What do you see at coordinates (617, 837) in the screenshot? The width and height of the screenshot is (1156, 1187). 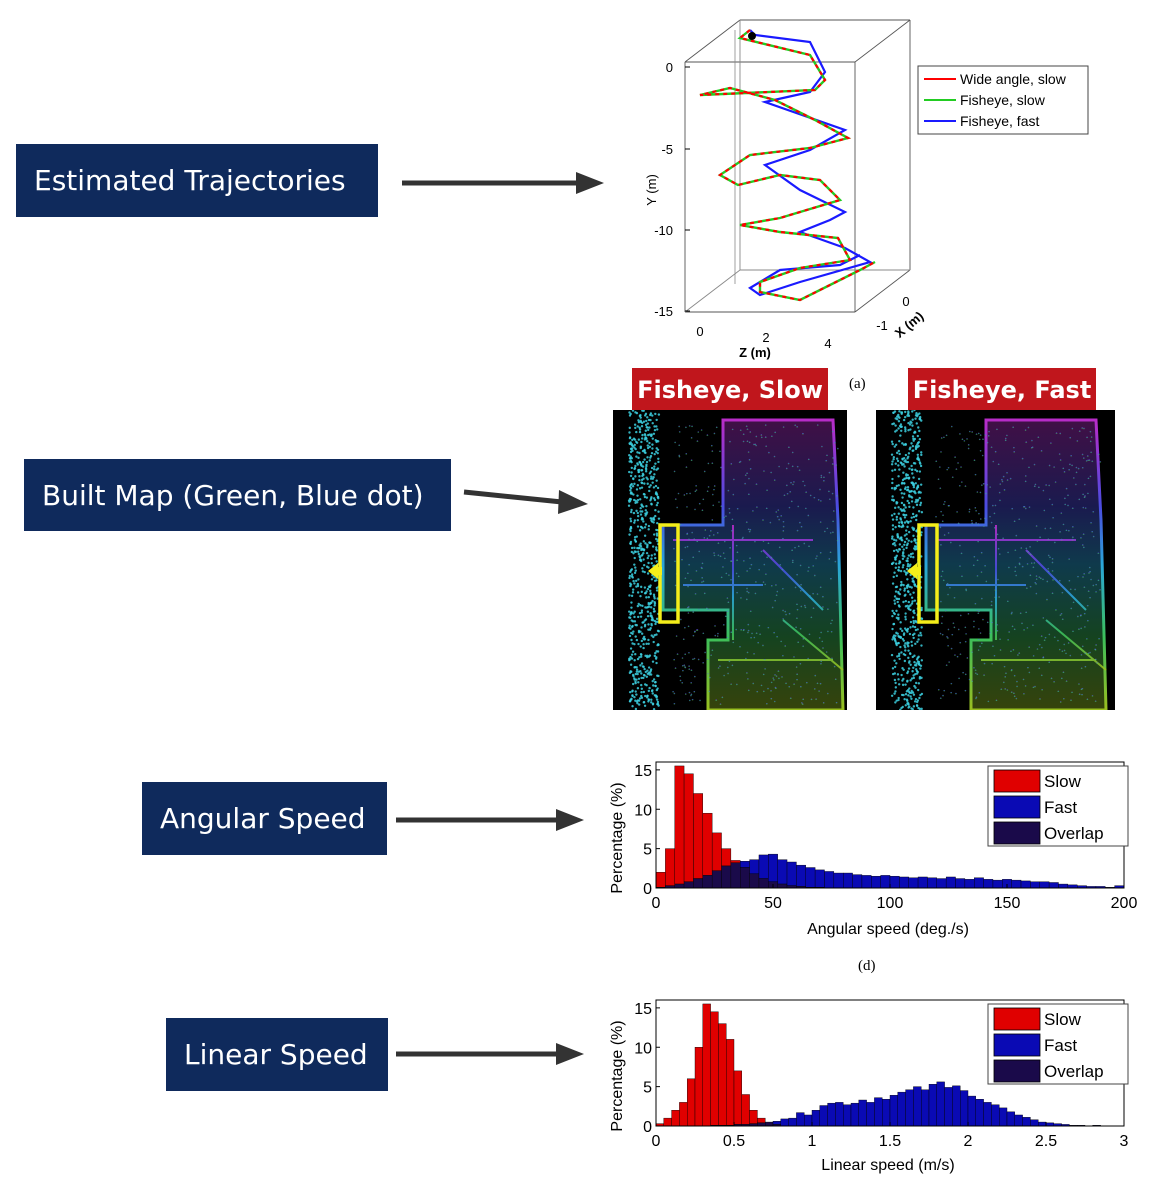 I see `angular-ylabel: Percentage (%)` at bounding box center [617, 837].